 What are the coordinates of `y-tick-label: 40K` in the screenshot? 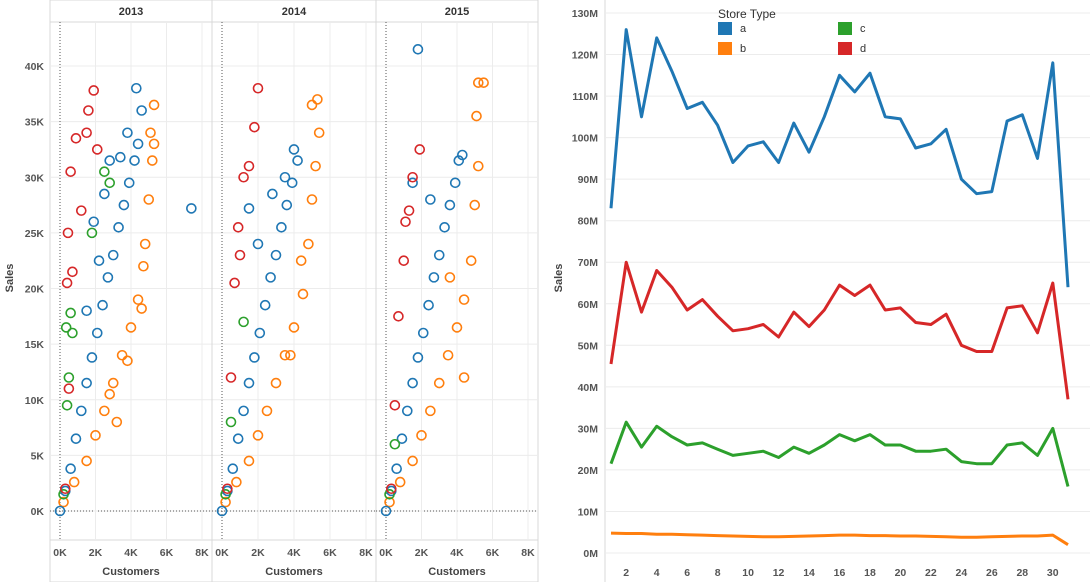 It's located at (35, 67).